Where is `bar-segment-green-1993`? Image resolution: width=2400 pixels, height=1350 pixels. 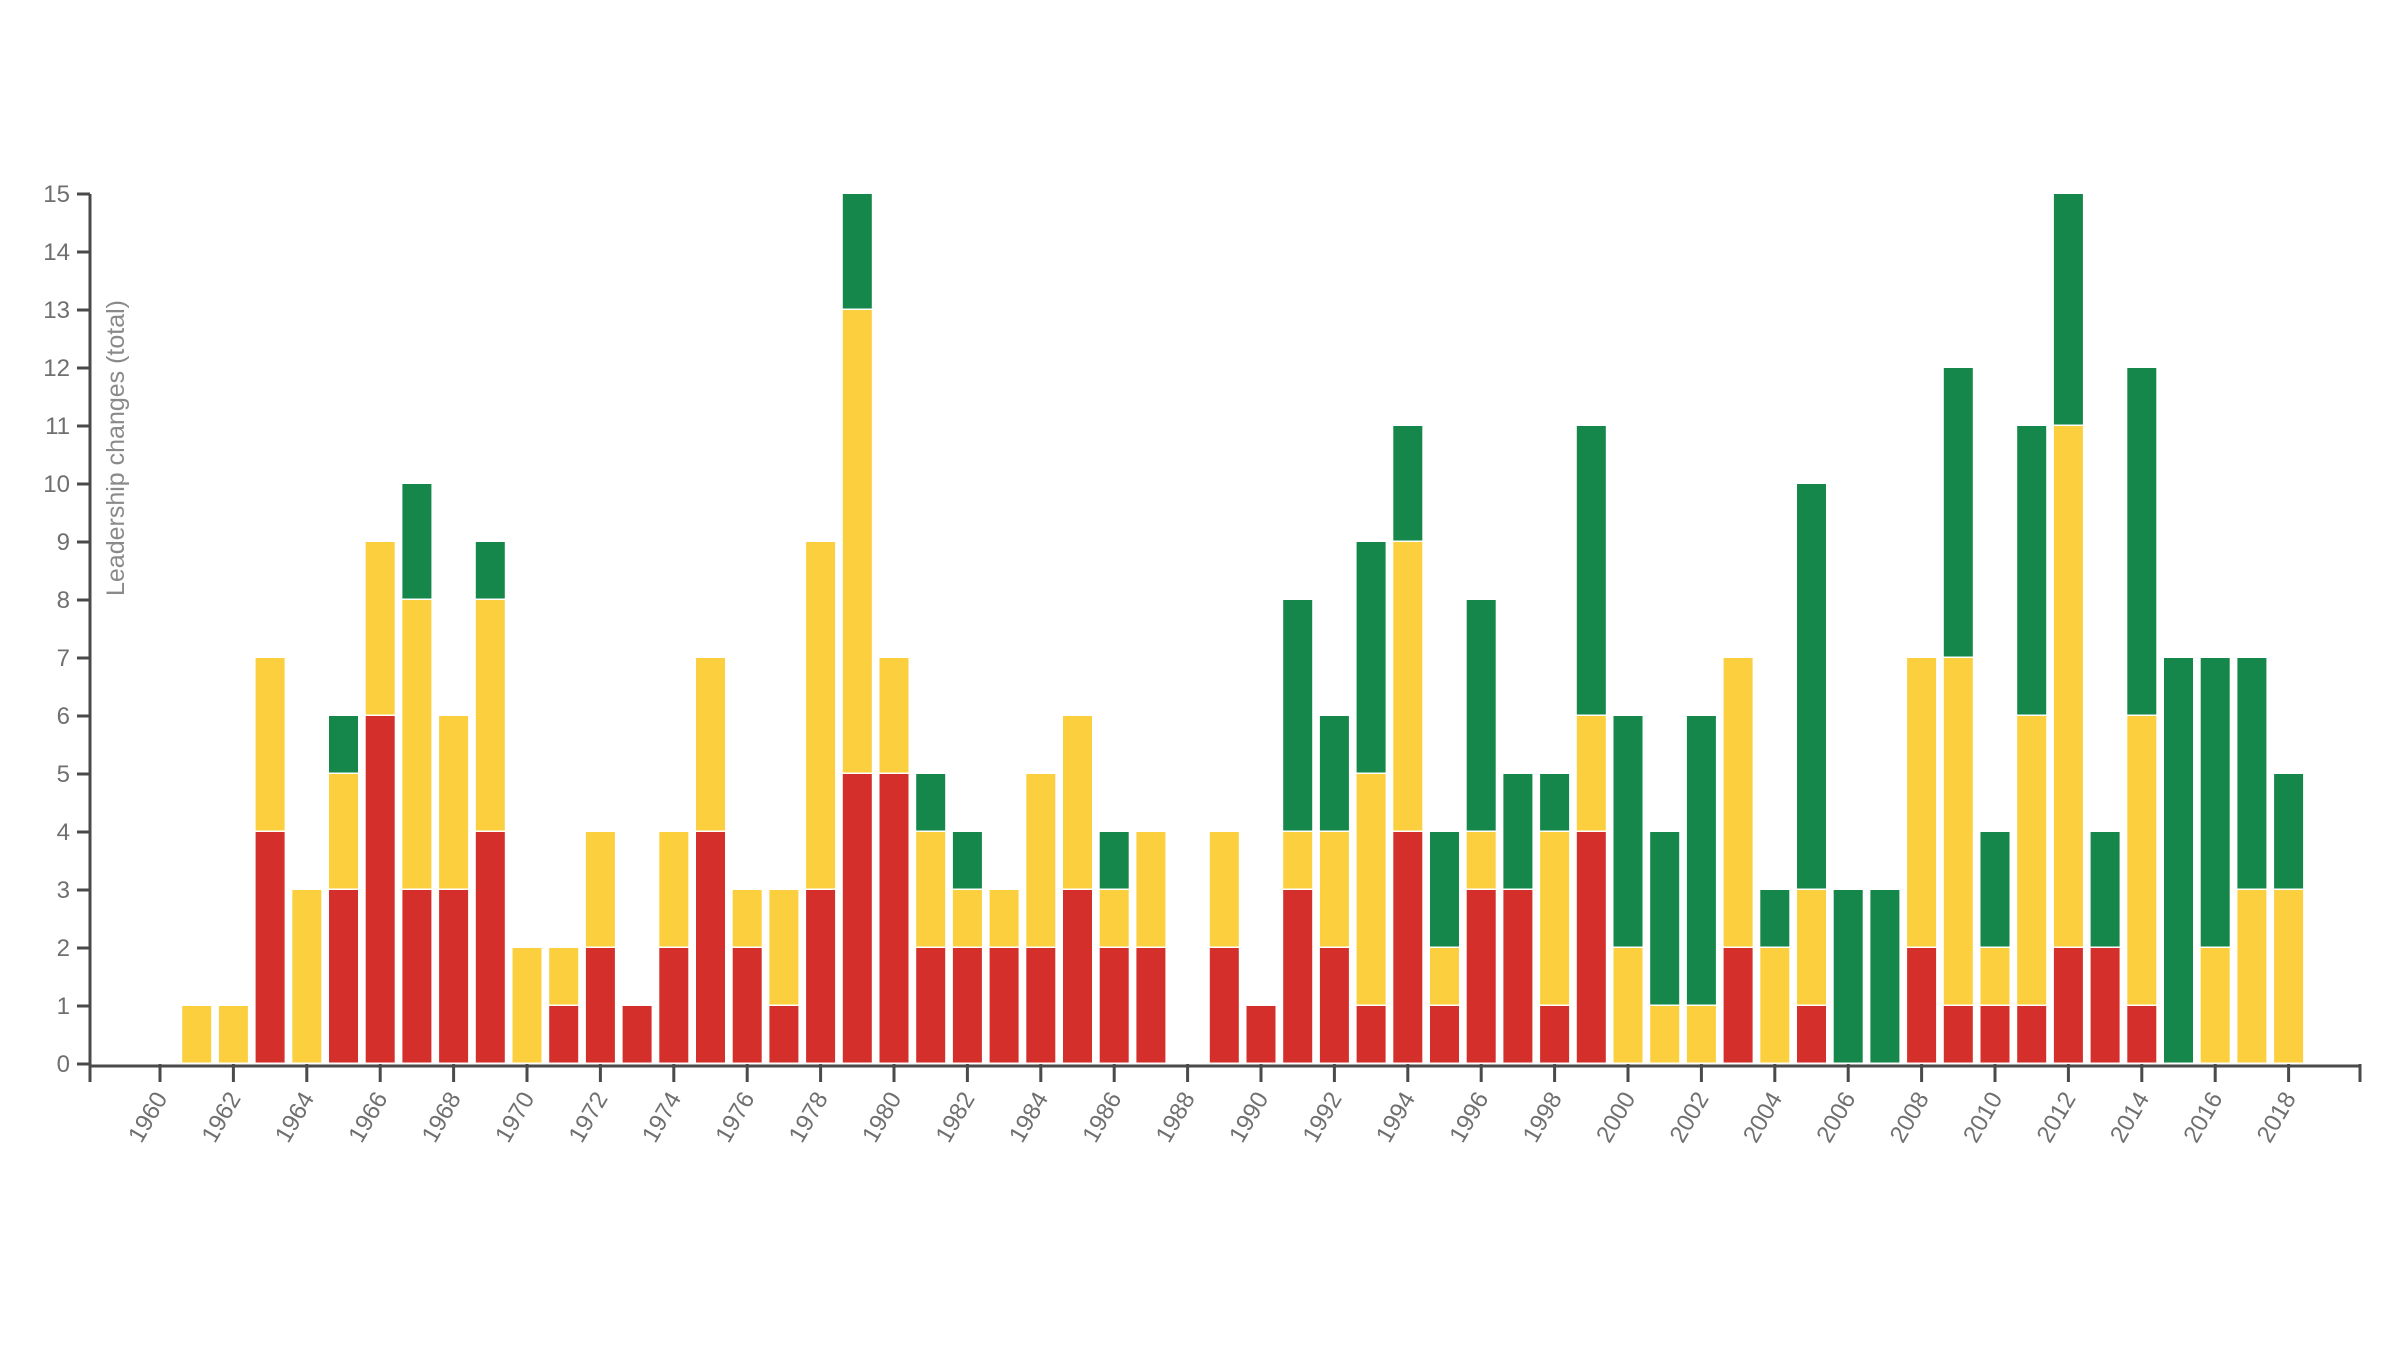 bar-segment-green-1993 is located at coordinates (1371, 657).